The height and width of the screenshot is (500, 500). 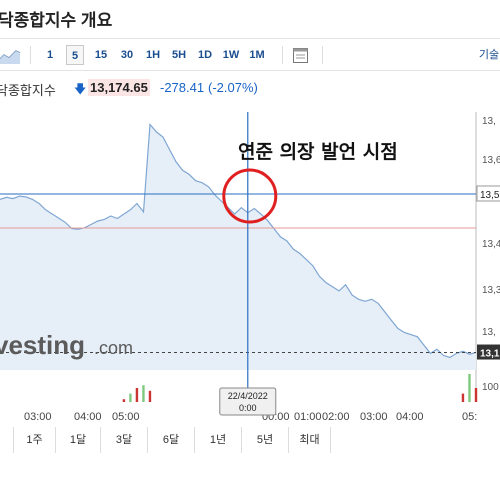 I want to click on x-tick-label: 02:00, so click(x=336, y=417).